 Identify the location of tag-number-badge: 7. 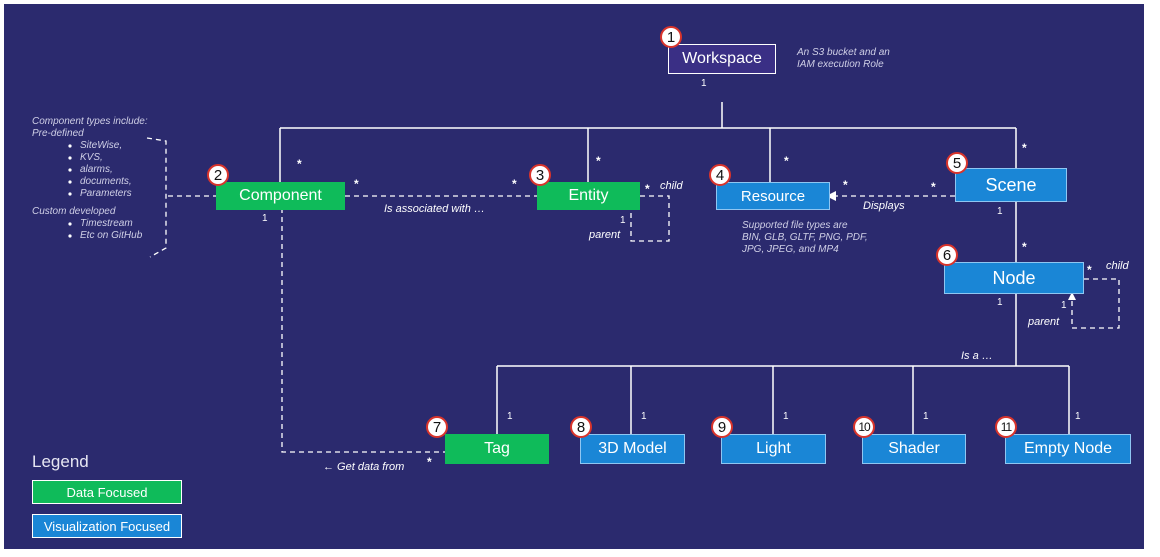
(437, 427).